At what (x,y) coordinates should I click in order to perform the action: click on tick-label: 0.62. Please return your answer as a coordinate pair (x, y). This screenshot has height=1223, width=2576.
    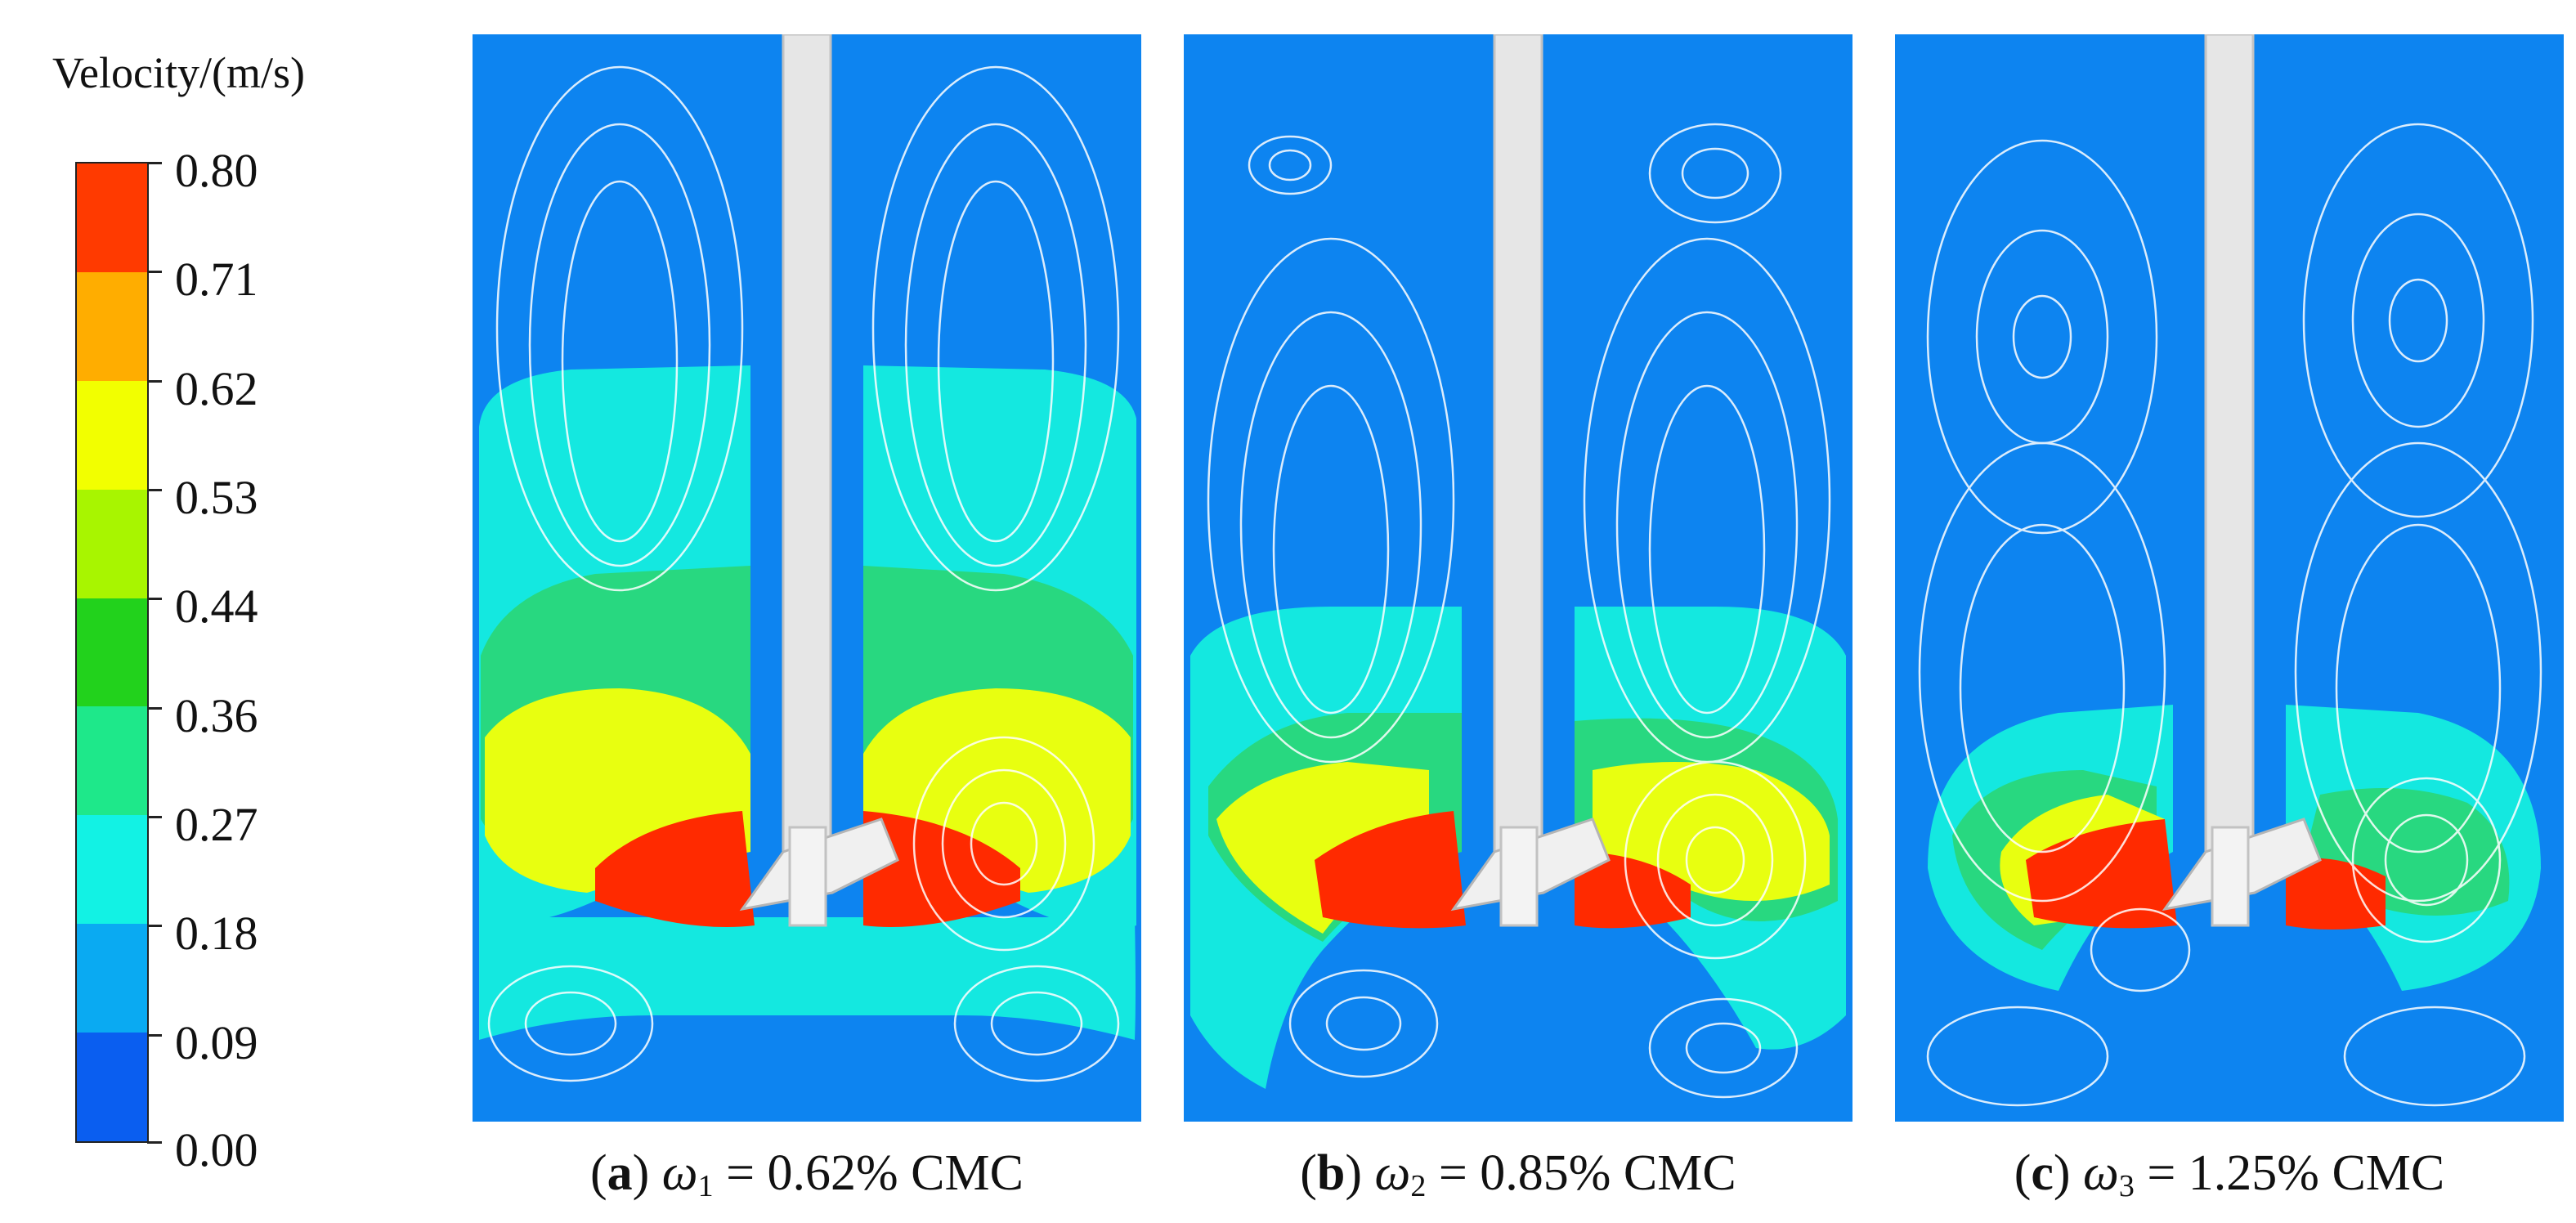
    Looking at the image, I should click on (217, 388).